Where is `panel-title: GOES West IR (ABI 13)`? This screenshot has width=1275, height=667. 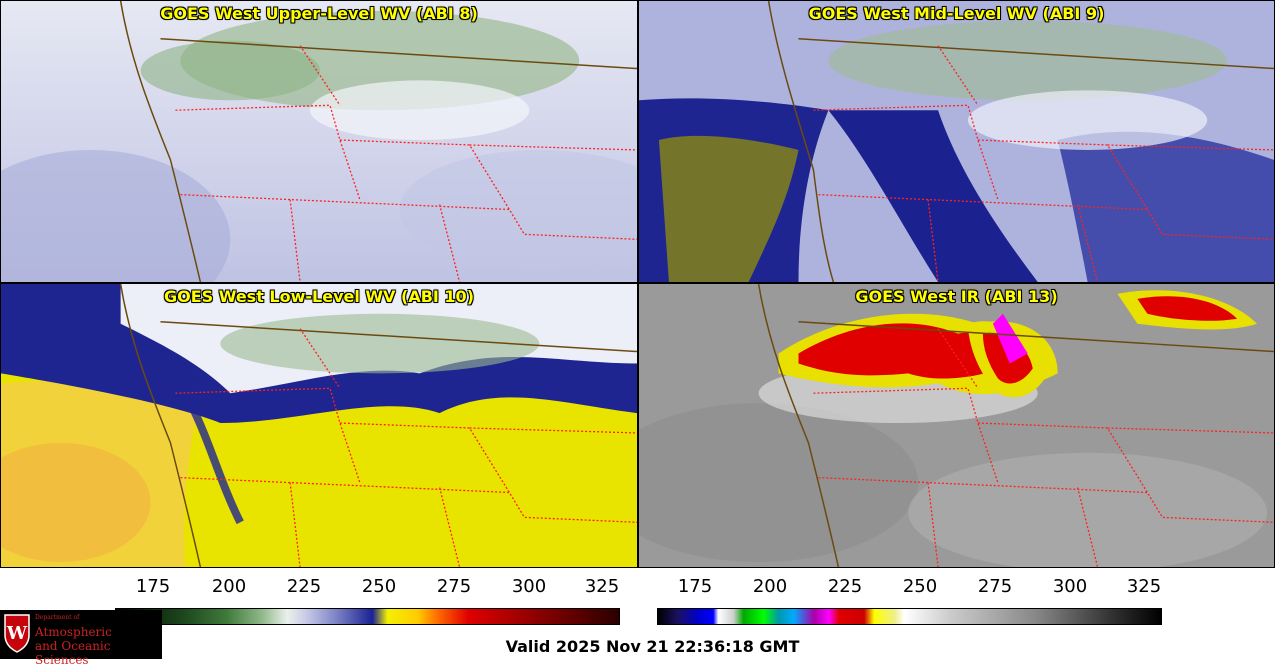 panel-title: GOES West IR (ABI 13) is located at coordinates (956, 296).